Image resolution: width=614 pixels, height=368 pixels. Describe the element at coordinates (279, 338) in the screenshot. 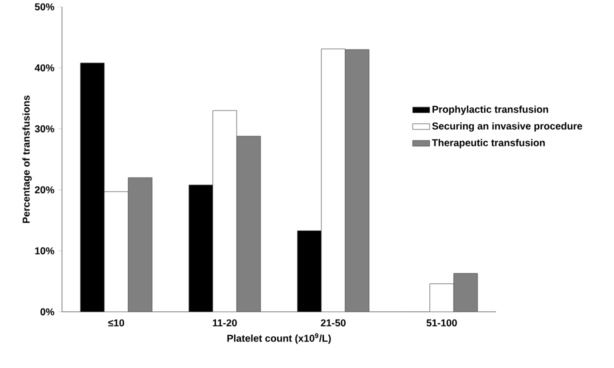

I see `x-axis-title: Platelet count (x10$^{9}$/L)` at that location.